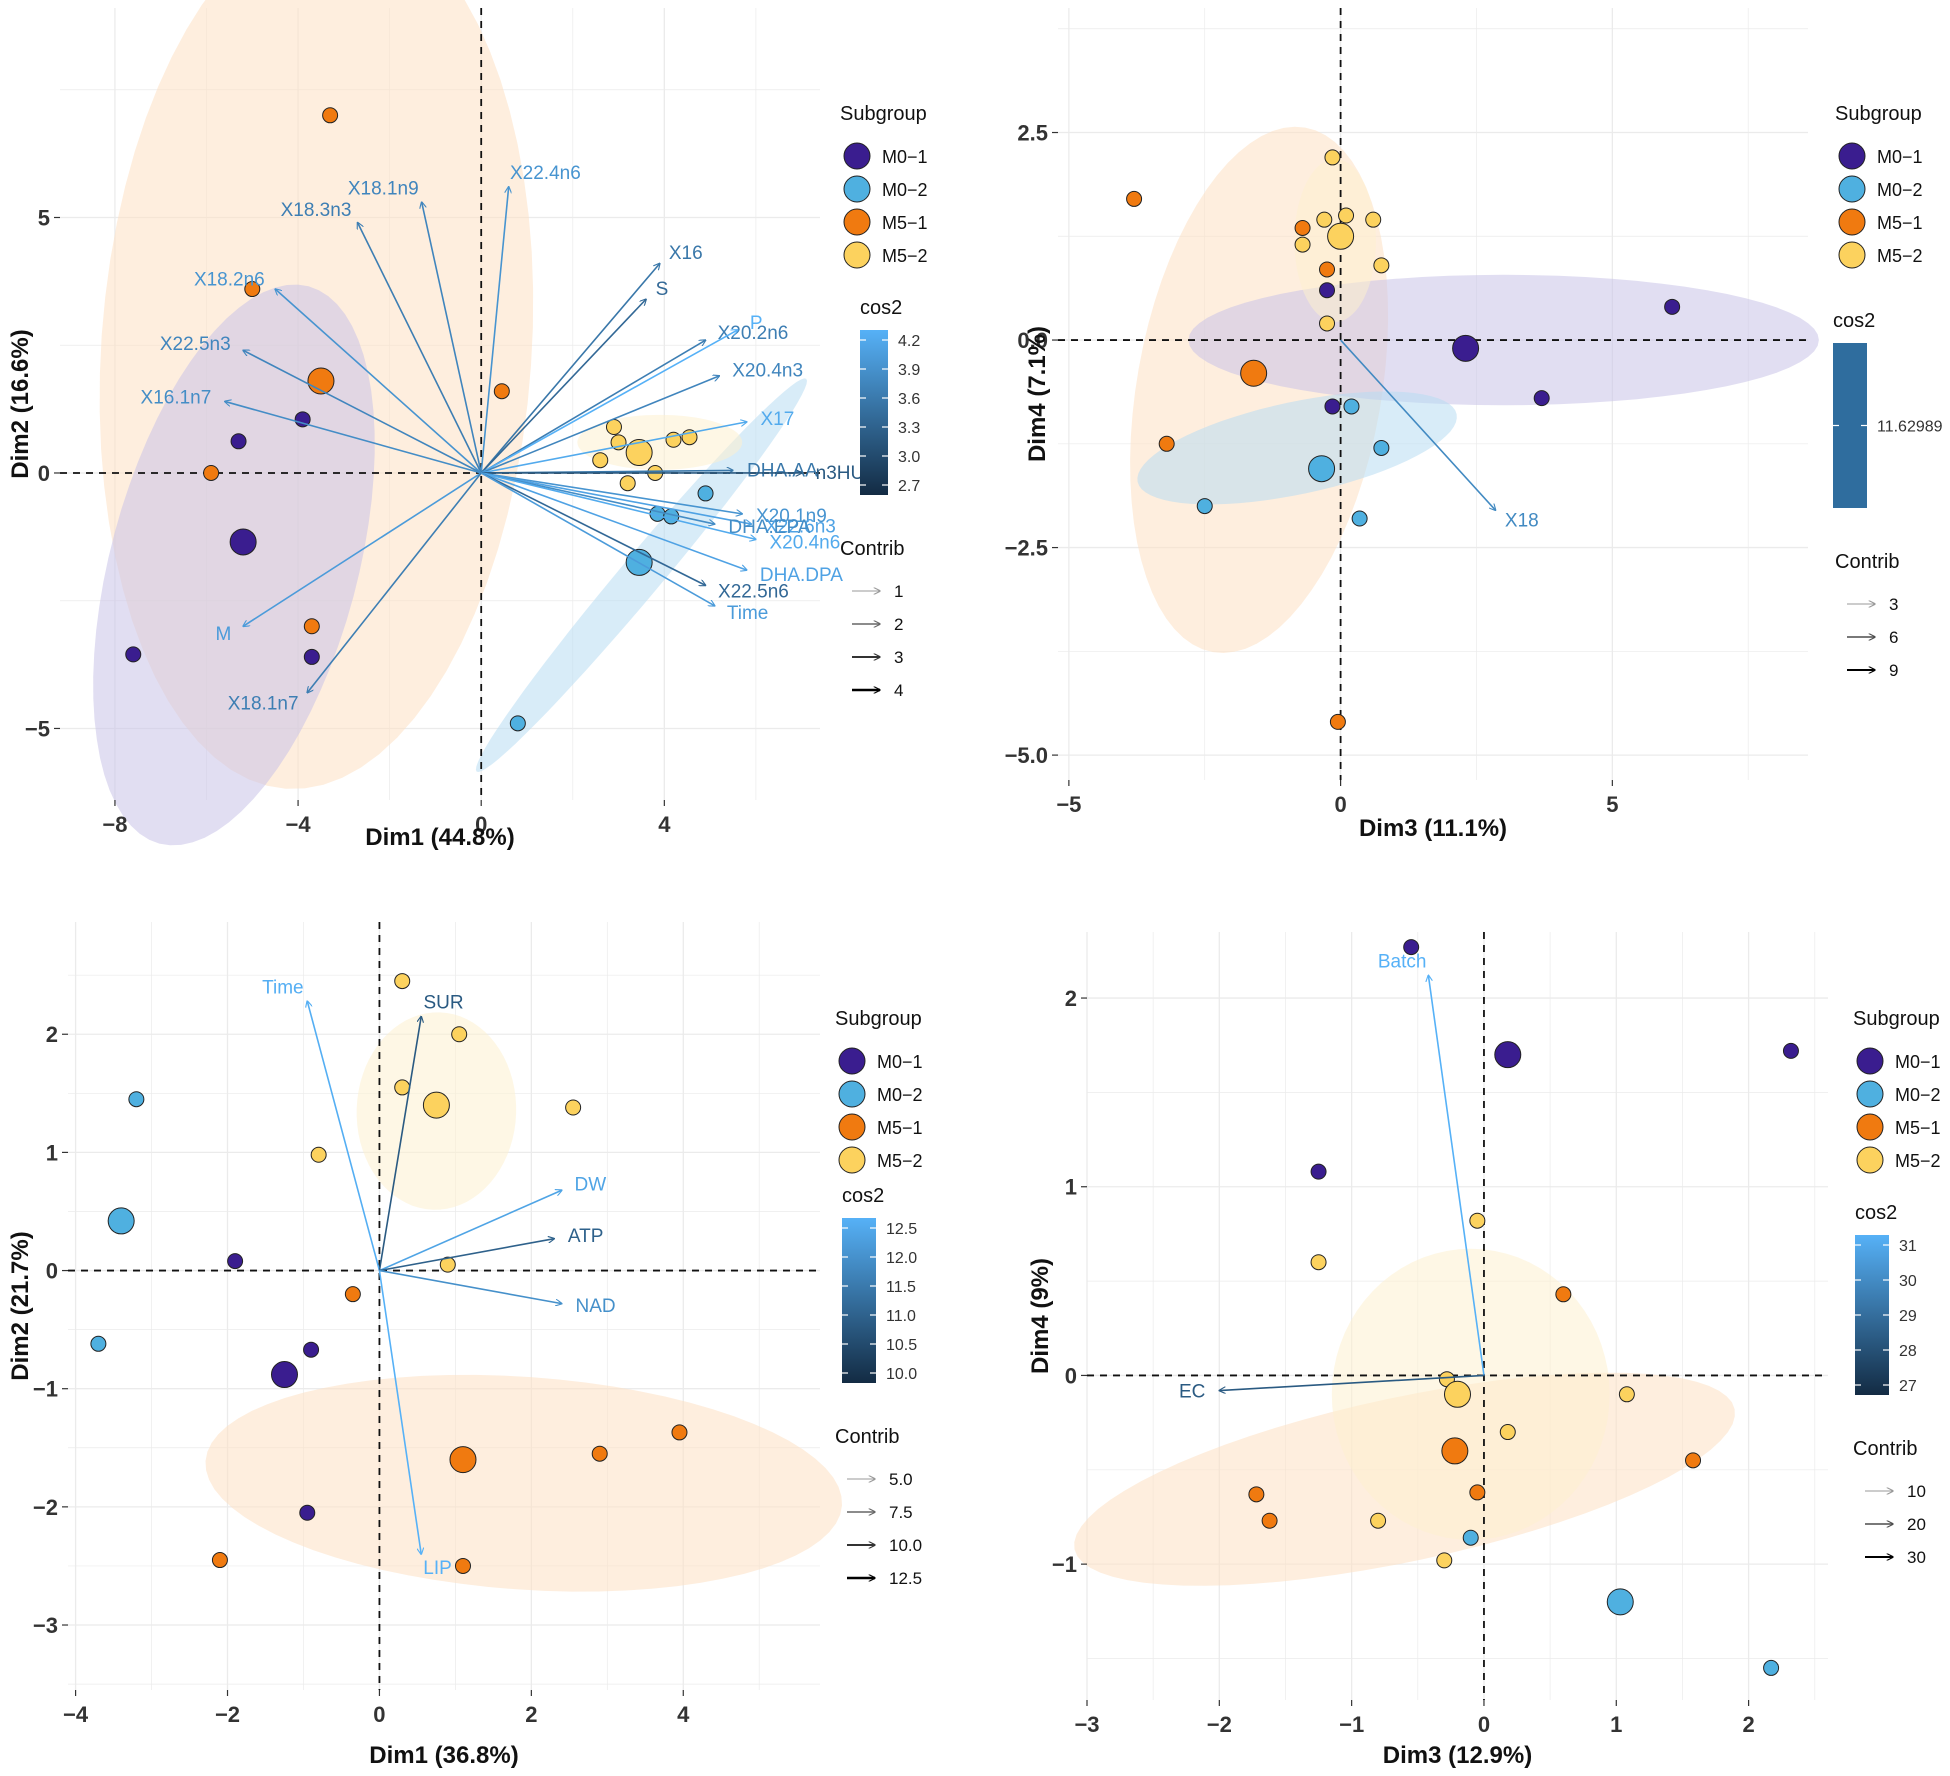  I want to click on legend-cos2-title: cos2, so click(1854, 321).